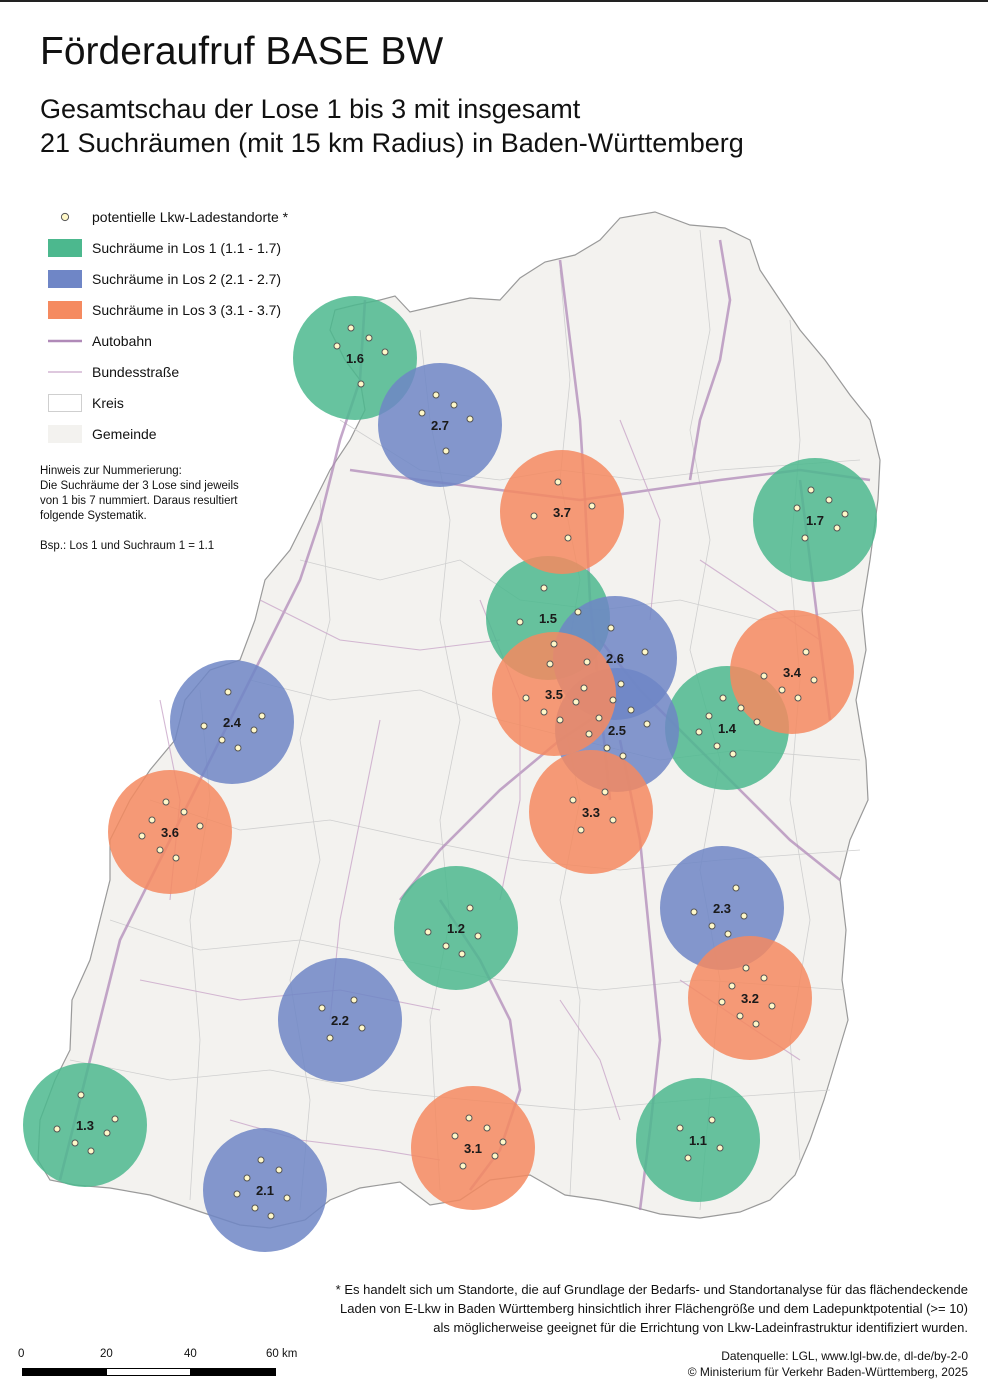 The image size is (988, 1400). I want to click on note-line-3: von 1 bis 7 nummiert. Daraus resultiert, so click(139, 501).